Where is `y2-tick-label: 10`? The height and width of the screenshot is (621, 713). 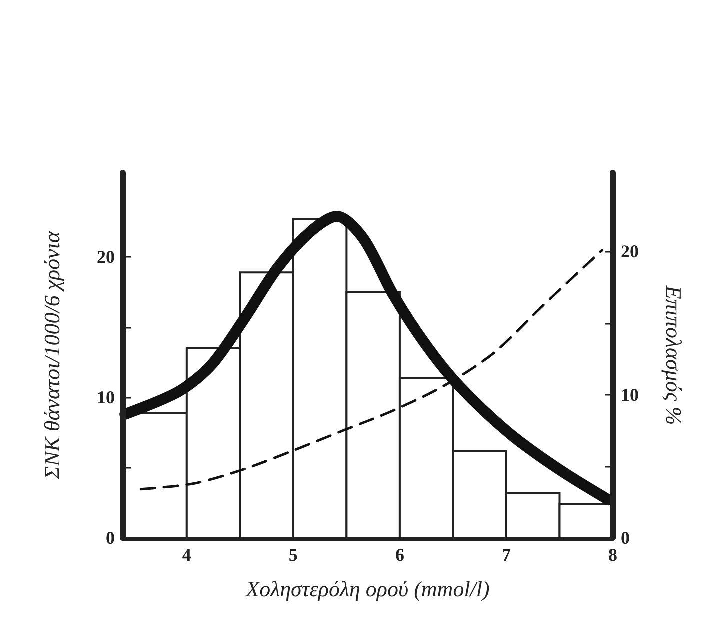
y2-tick-label: 10 is located at coordinates (630, 394).